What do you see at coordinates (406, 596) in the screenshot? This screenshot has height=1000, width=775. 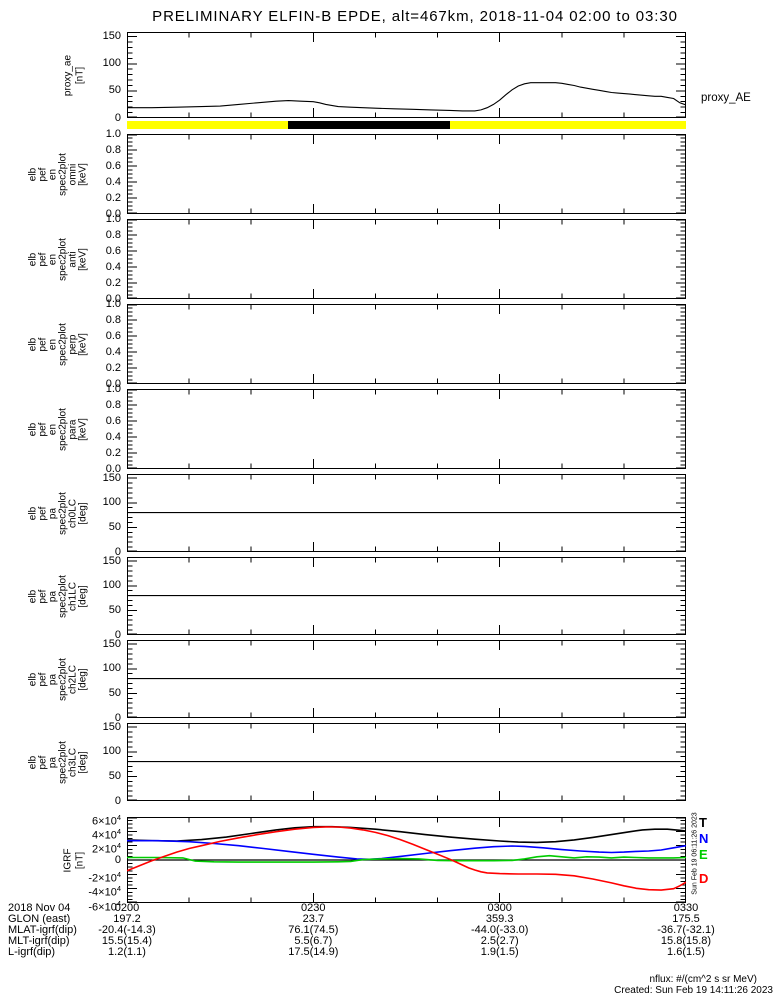 I see `panel-ch1lc-deg-plot` at bounding box center [406, 596].